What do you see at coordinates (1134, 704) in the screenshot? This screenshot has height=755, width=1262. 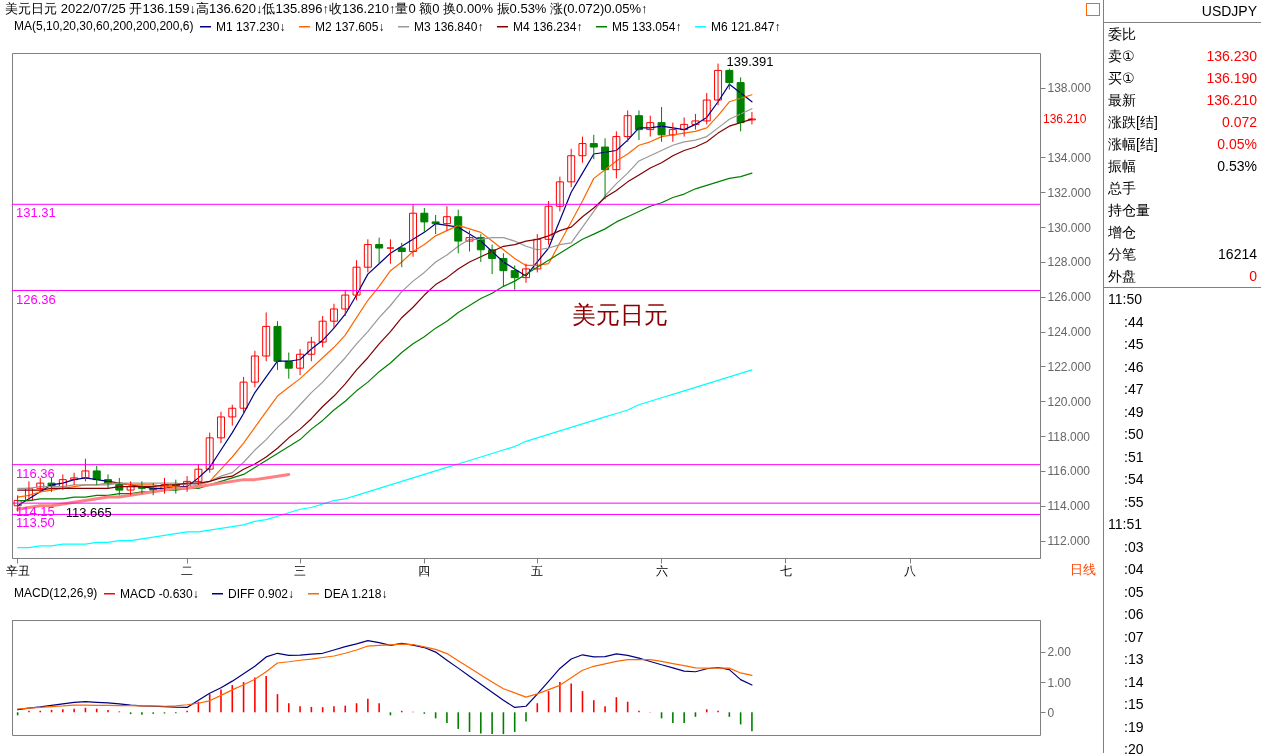 I see `text: :15` at bounding box center [1134, 704].